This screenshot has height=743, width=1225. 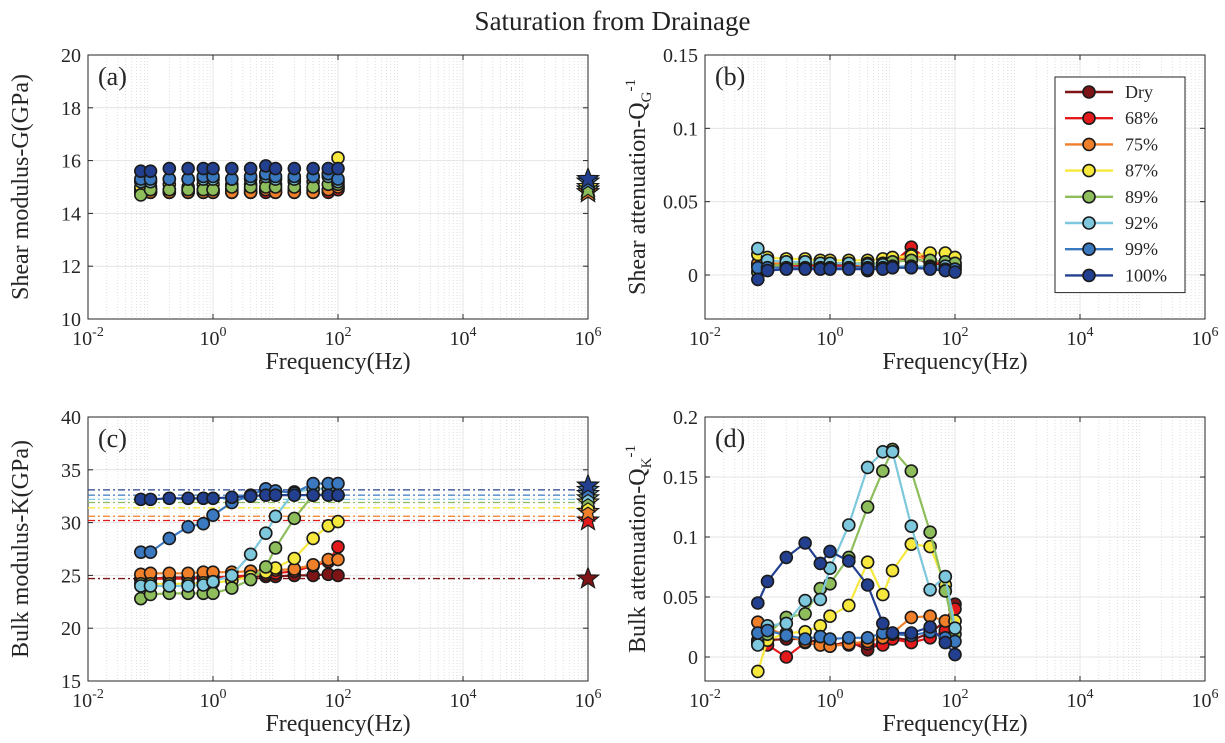 What do you see at coordinates (680, 203) in the screenshot?
I see `y-tick-label: 0.05` at bounding box center [680, 203].